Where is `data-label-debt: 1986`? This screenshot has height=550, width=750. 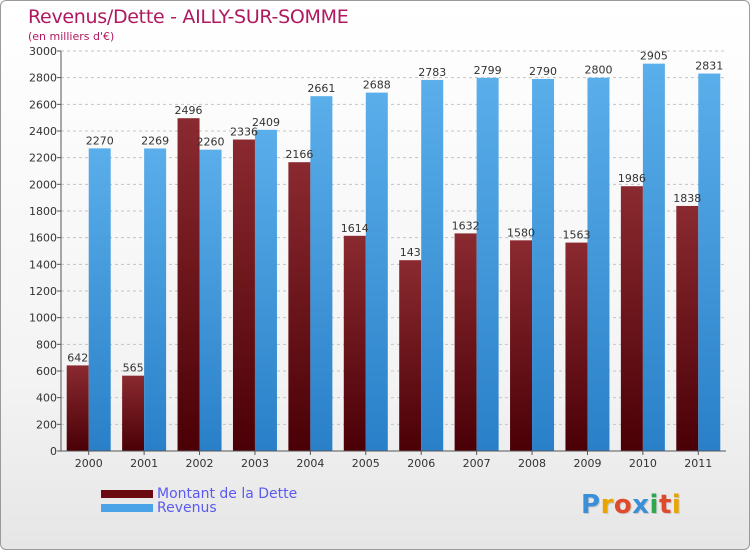 data-label-debt: 1986 is located at coordinates (632, 178).